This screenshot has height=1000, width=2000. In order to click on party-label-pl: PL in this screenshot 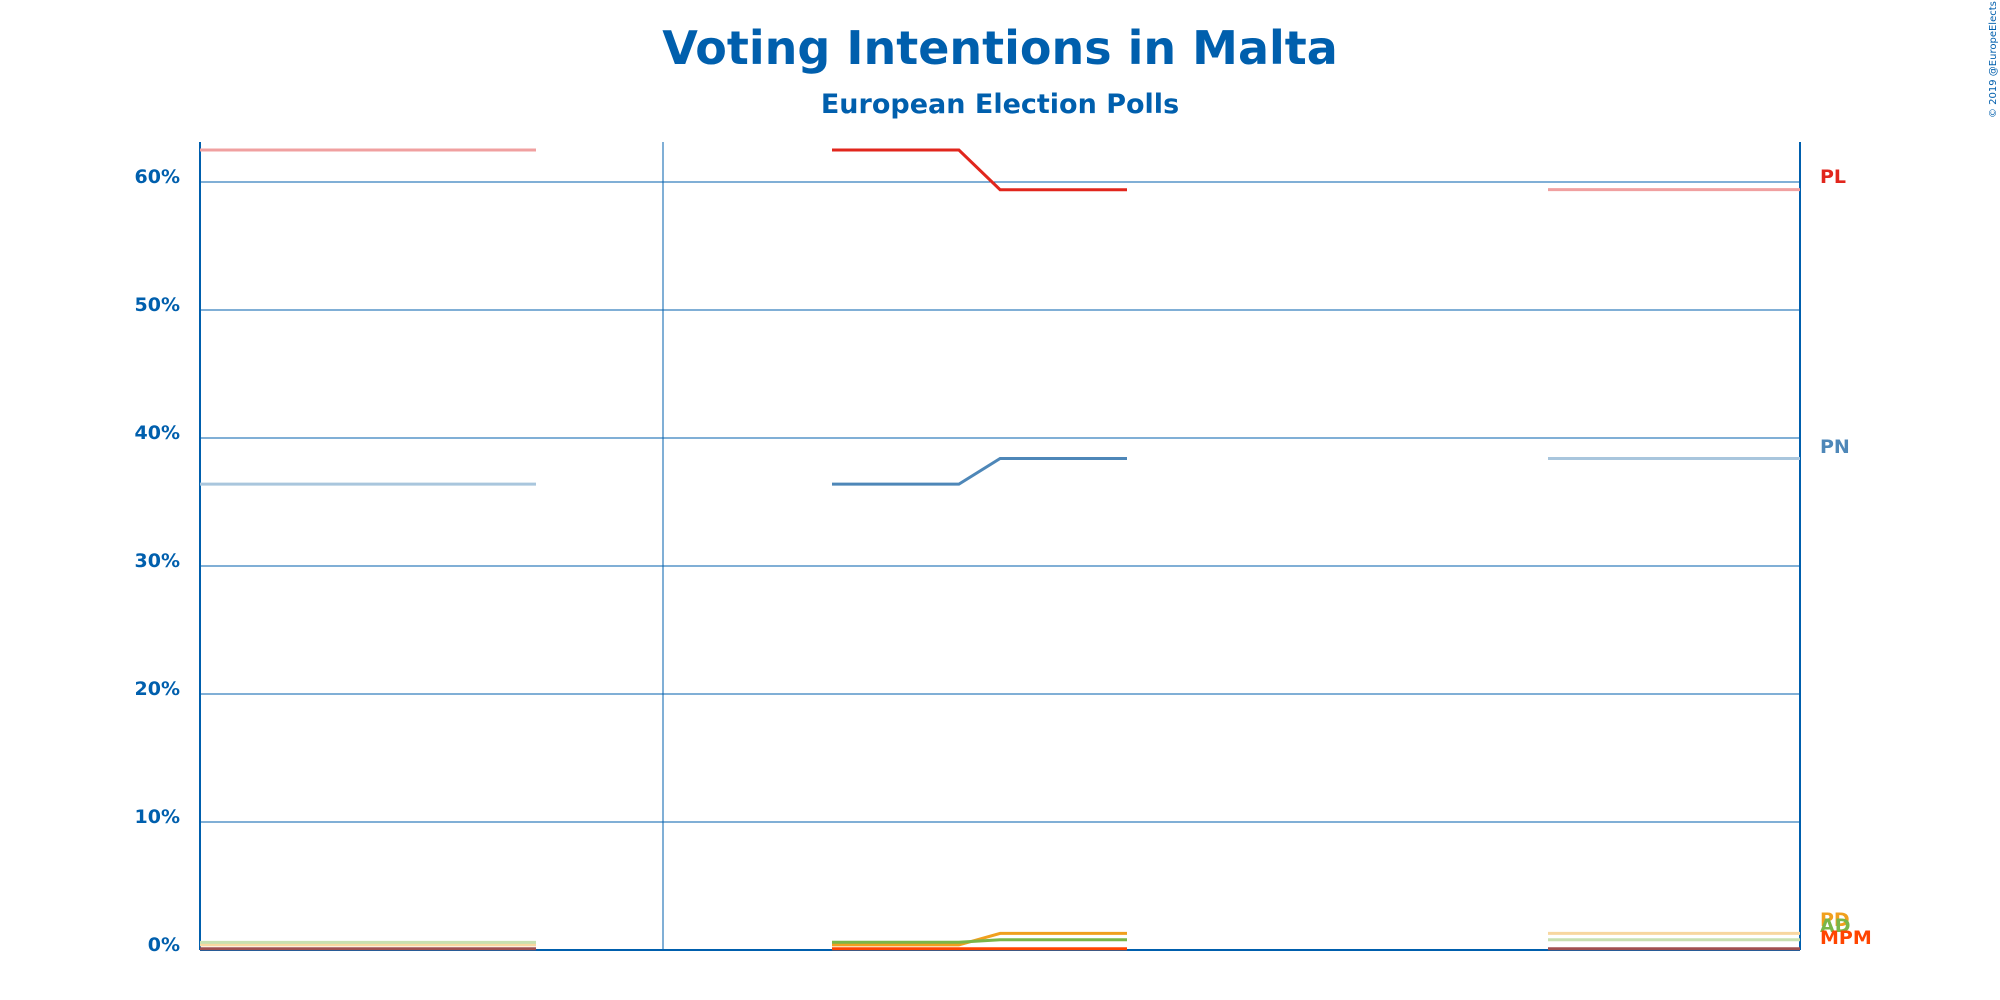, I will do `click(1833, 177)`.